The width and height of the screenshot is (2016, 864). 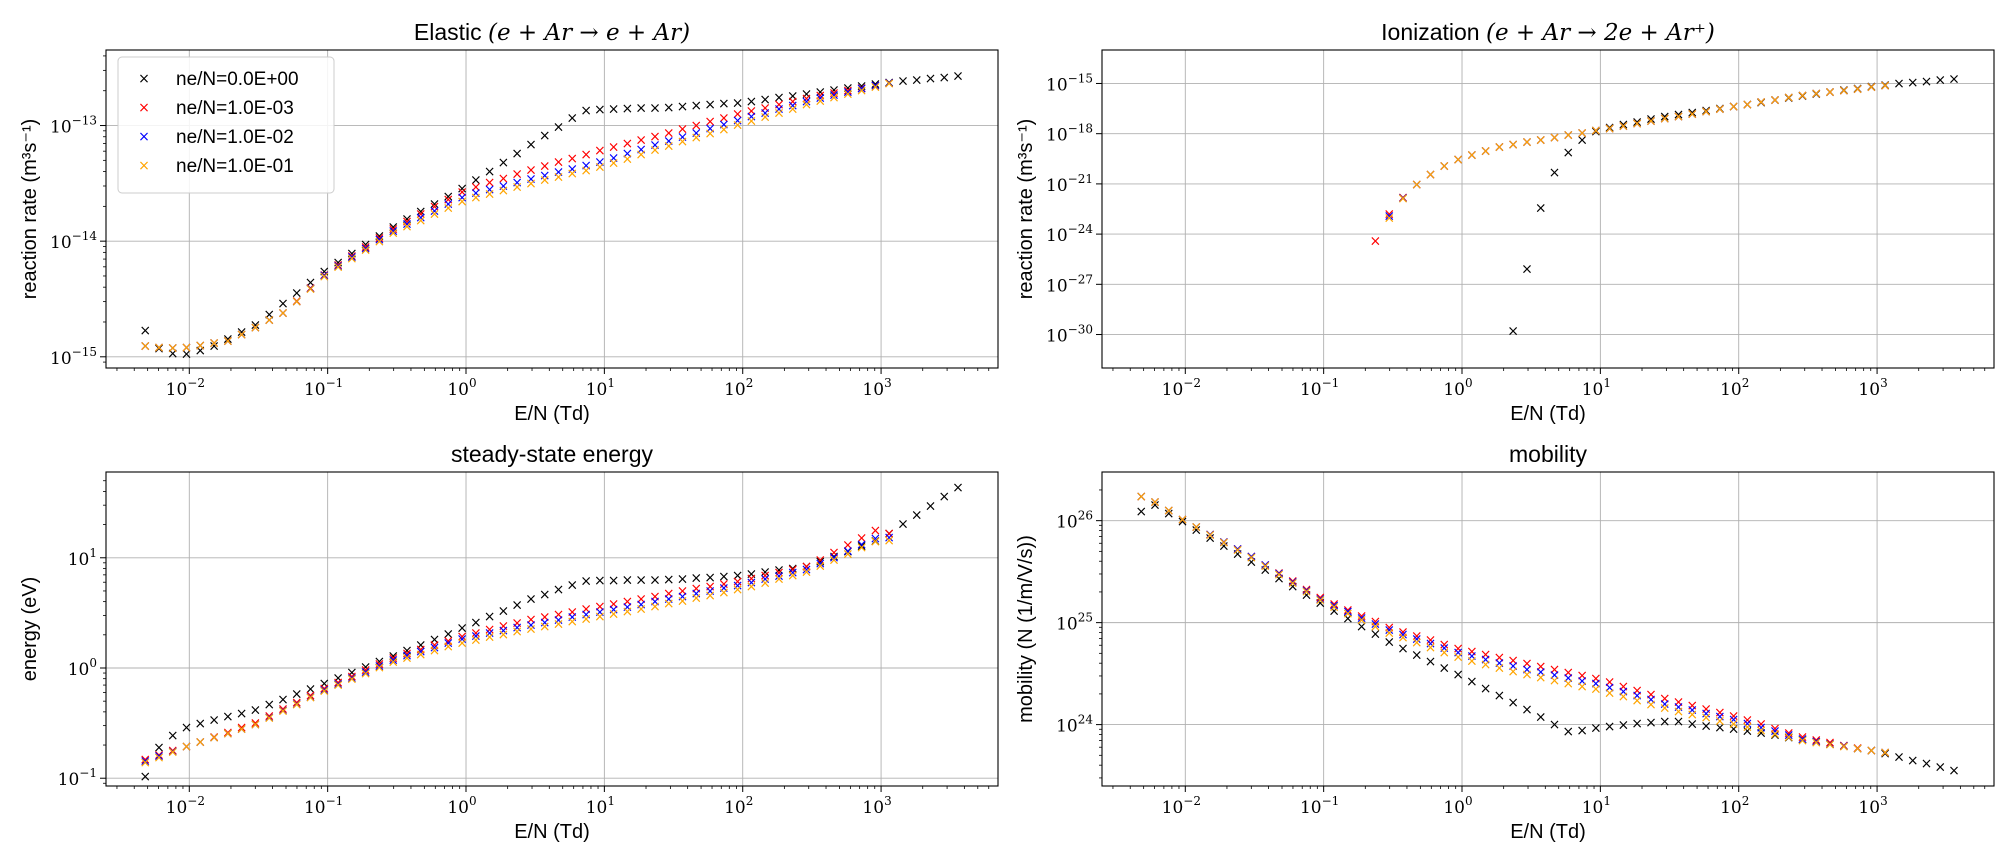 What do you see at coordinates (73, 241) in the screenshot?
I see `y-tick-label: 10−14` at bounding box center [73, 241].